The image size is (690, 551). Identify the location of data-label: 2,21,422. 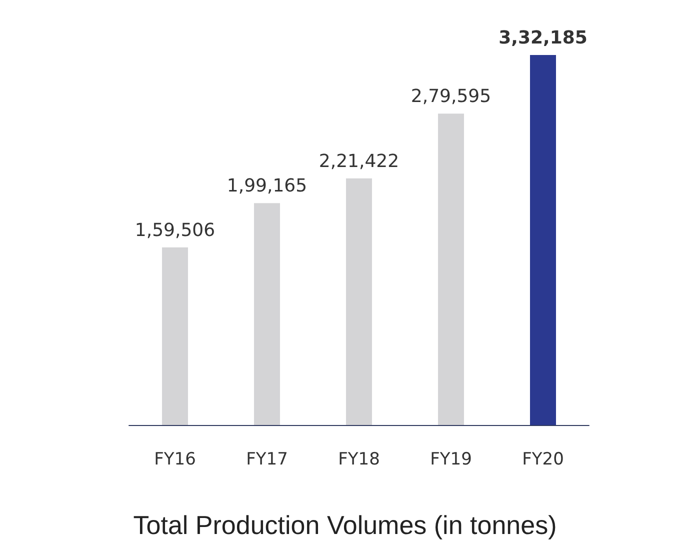
(359, 161).